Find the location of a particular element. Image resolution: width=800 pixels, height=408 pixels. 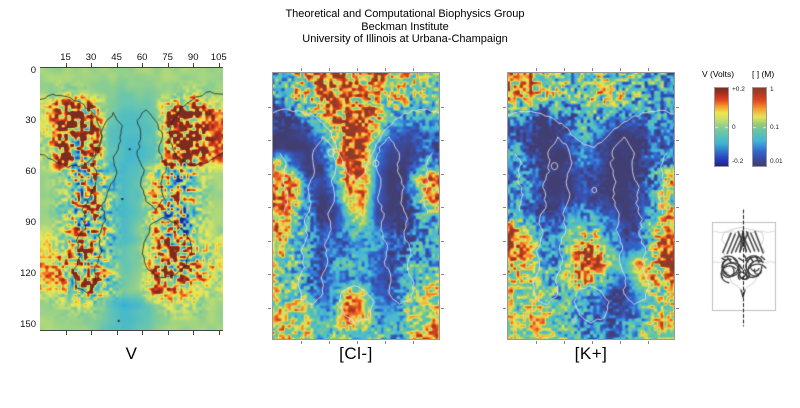

axis-line-top is located at coordinates (131, 67).